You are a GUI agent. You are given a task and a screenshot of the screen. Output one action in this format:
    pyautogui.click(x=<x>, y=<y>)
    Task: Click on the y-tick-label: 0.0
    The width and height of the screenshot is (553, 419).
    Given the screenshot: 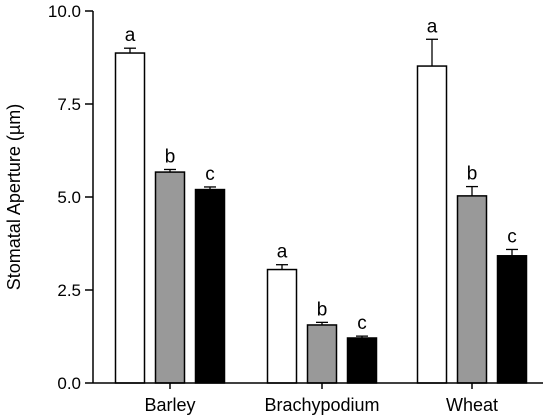 What is the action you would take?
    pyautogui.click(x=69, y=383)
    